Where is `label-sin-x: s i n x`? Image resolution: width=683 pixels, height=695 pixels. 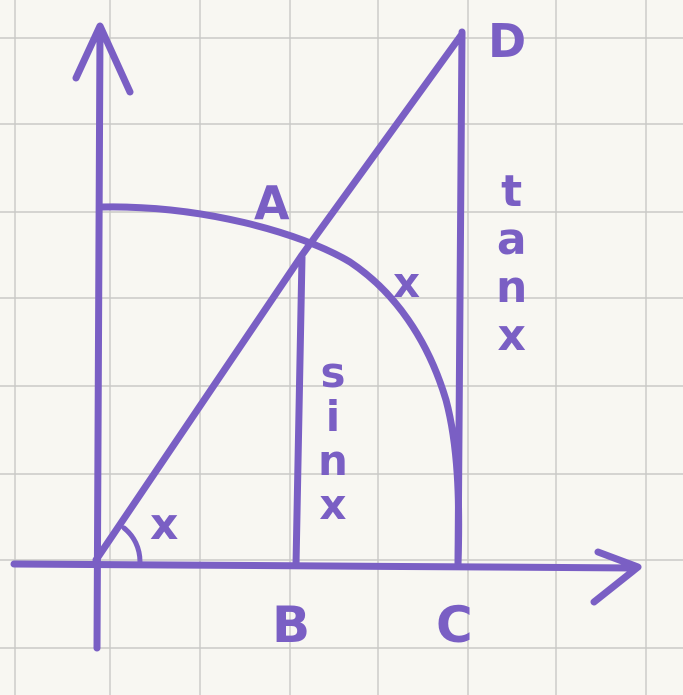
label-sin-x: s i n x is located at coordinates (333, 439).